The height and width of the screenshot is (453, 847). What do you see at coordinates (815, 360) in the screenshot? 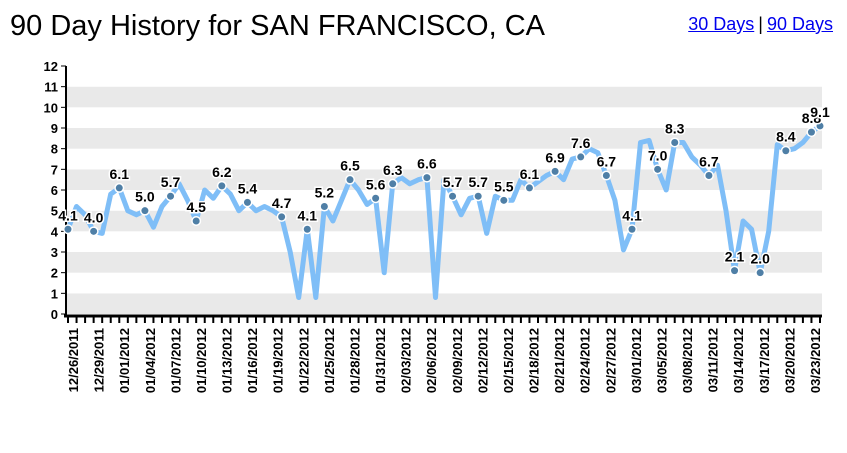
I see `x-tick-label: 03/23/2012` at bounding box center [815, 360].